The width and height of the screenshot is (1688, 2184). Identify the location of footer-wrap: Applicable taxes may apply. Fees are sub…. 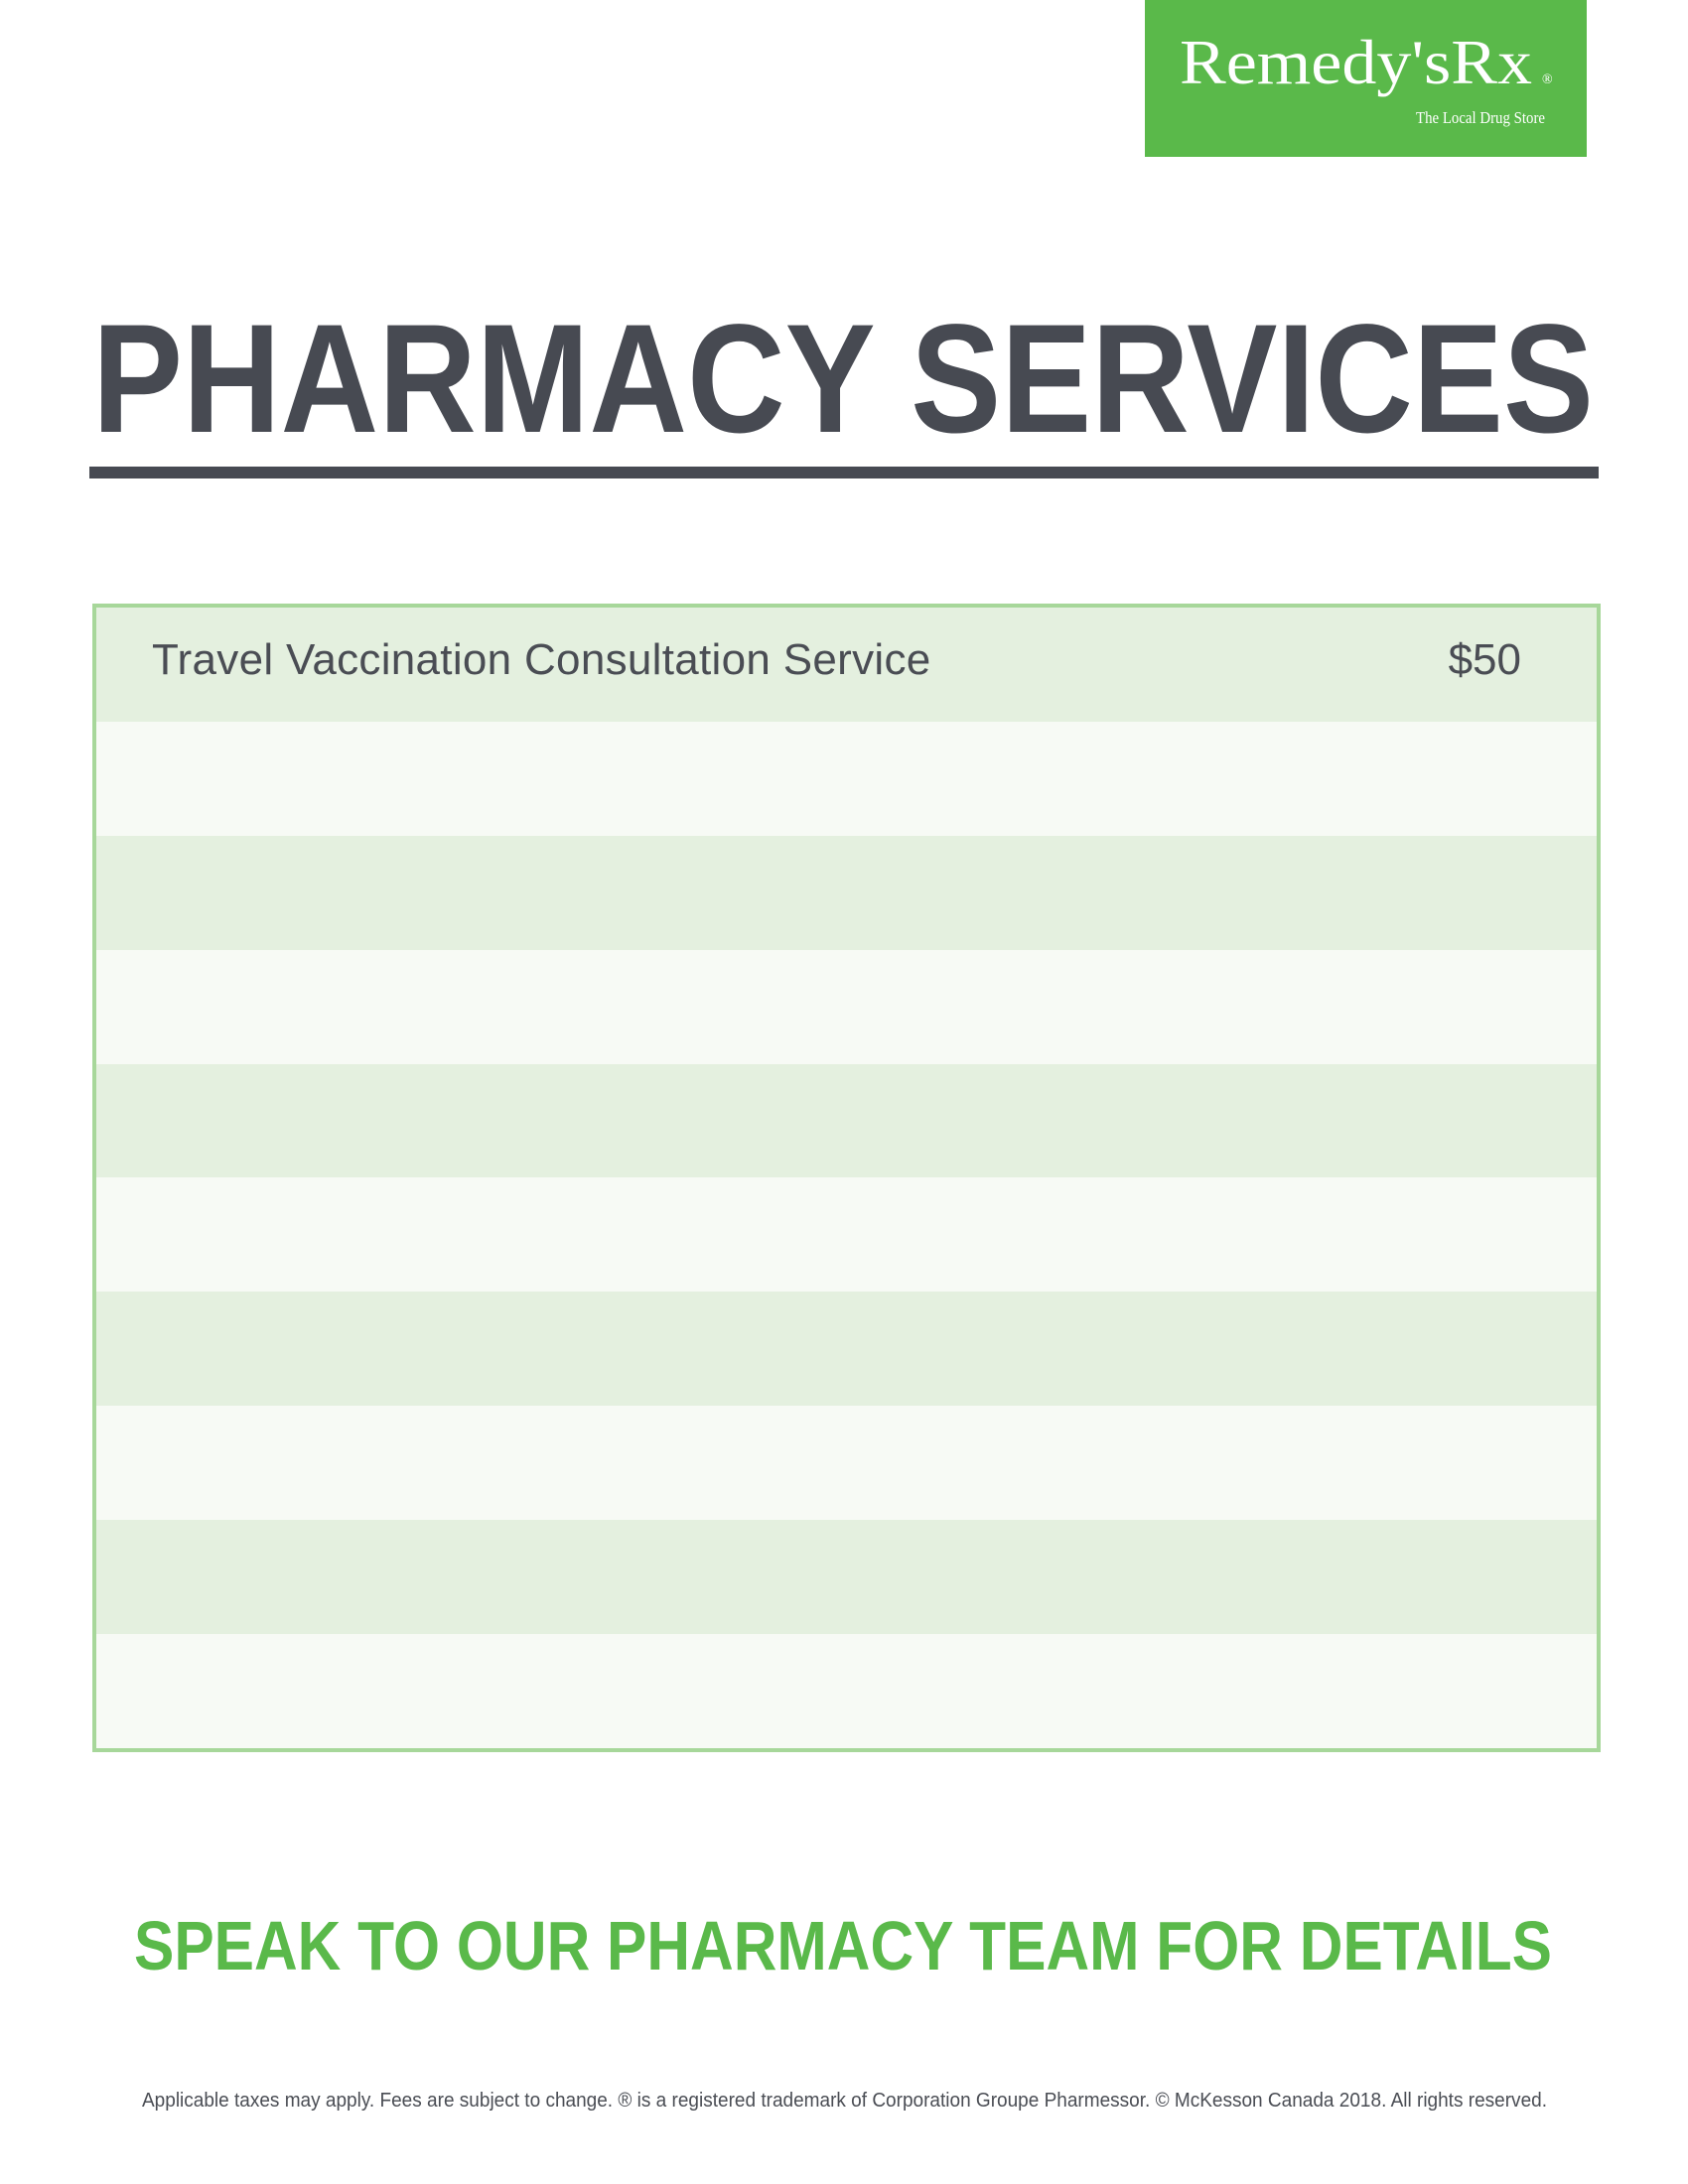
(844, 2101).